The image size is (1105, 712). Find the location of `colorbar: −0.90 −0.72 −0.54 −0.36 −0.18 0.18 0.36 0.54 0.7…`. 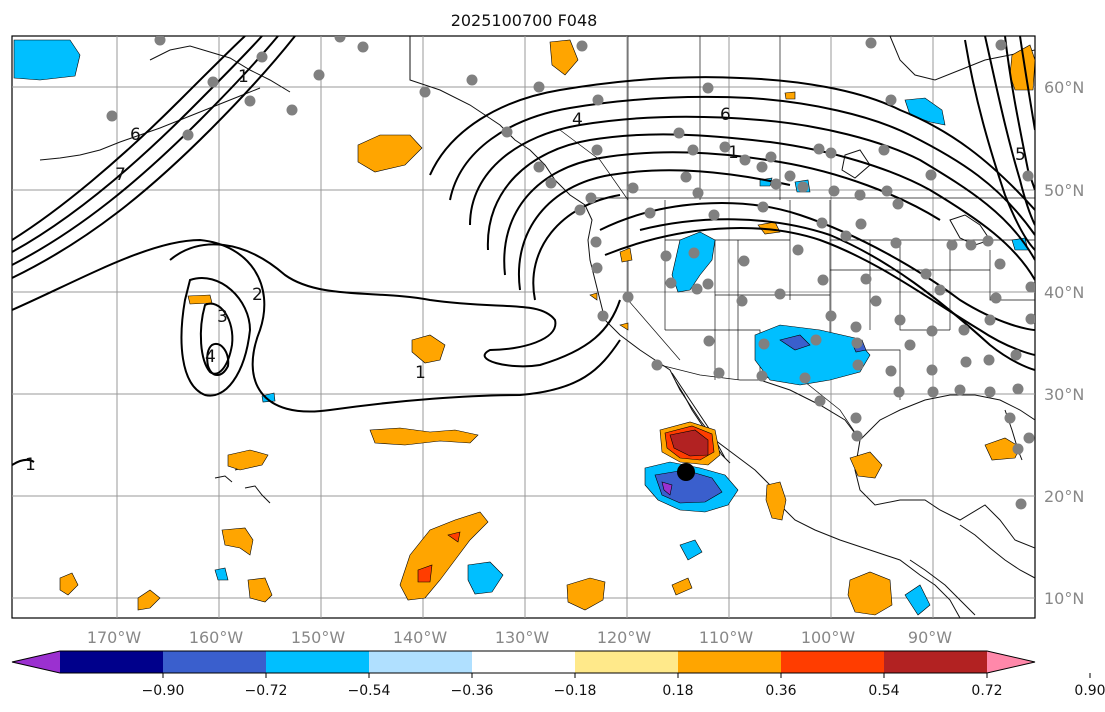

colorbar: −0.90 −0.72 −0.54 −0.36 −0.18 0.18 0.36 0.54 0.7… is located at coordinates (558, 674).